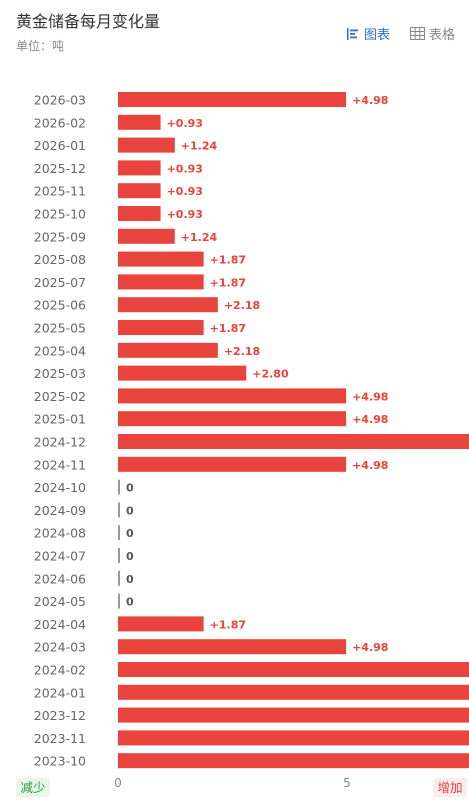 This screenshot has width=469, height=804. I want to click on data-label: +2.80, so click(270, 374).